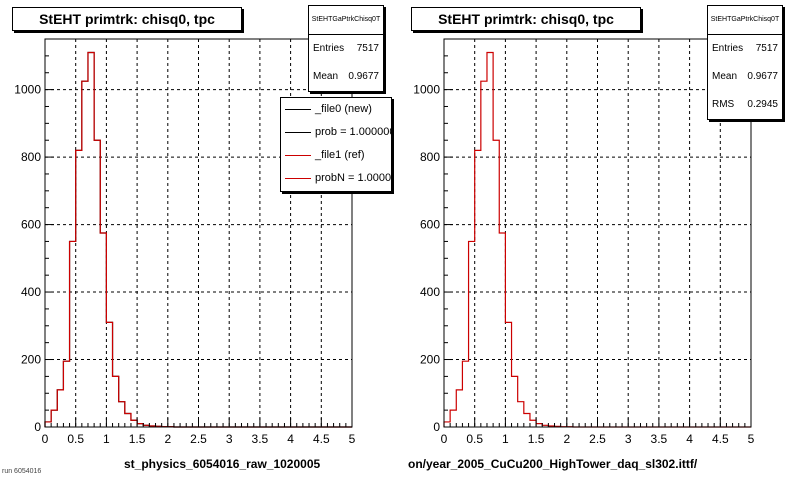 The height and width of the screenshot is (480, 800). Describe the element at coordinates (222, 464) in the screenshot. I see `x-axis-label-left: st_physics_6054016_raw_1020005` at that location.